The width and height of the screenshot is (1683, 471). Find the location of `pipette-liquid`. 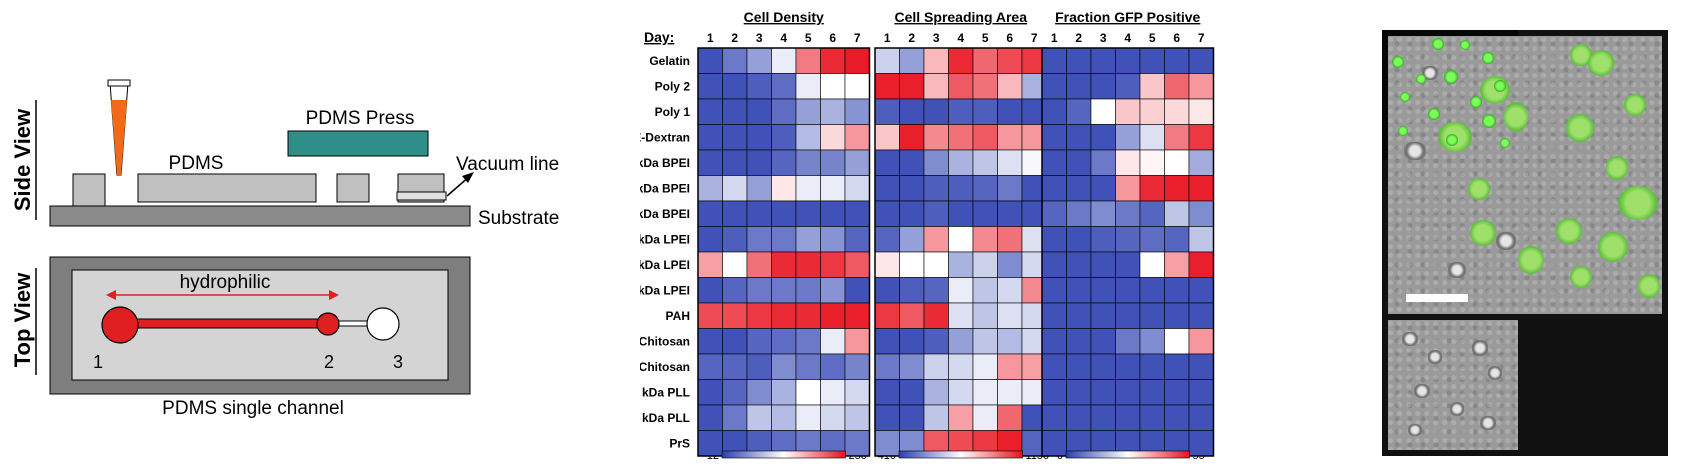

pipette-liquid is located at coordinates (119, 137).